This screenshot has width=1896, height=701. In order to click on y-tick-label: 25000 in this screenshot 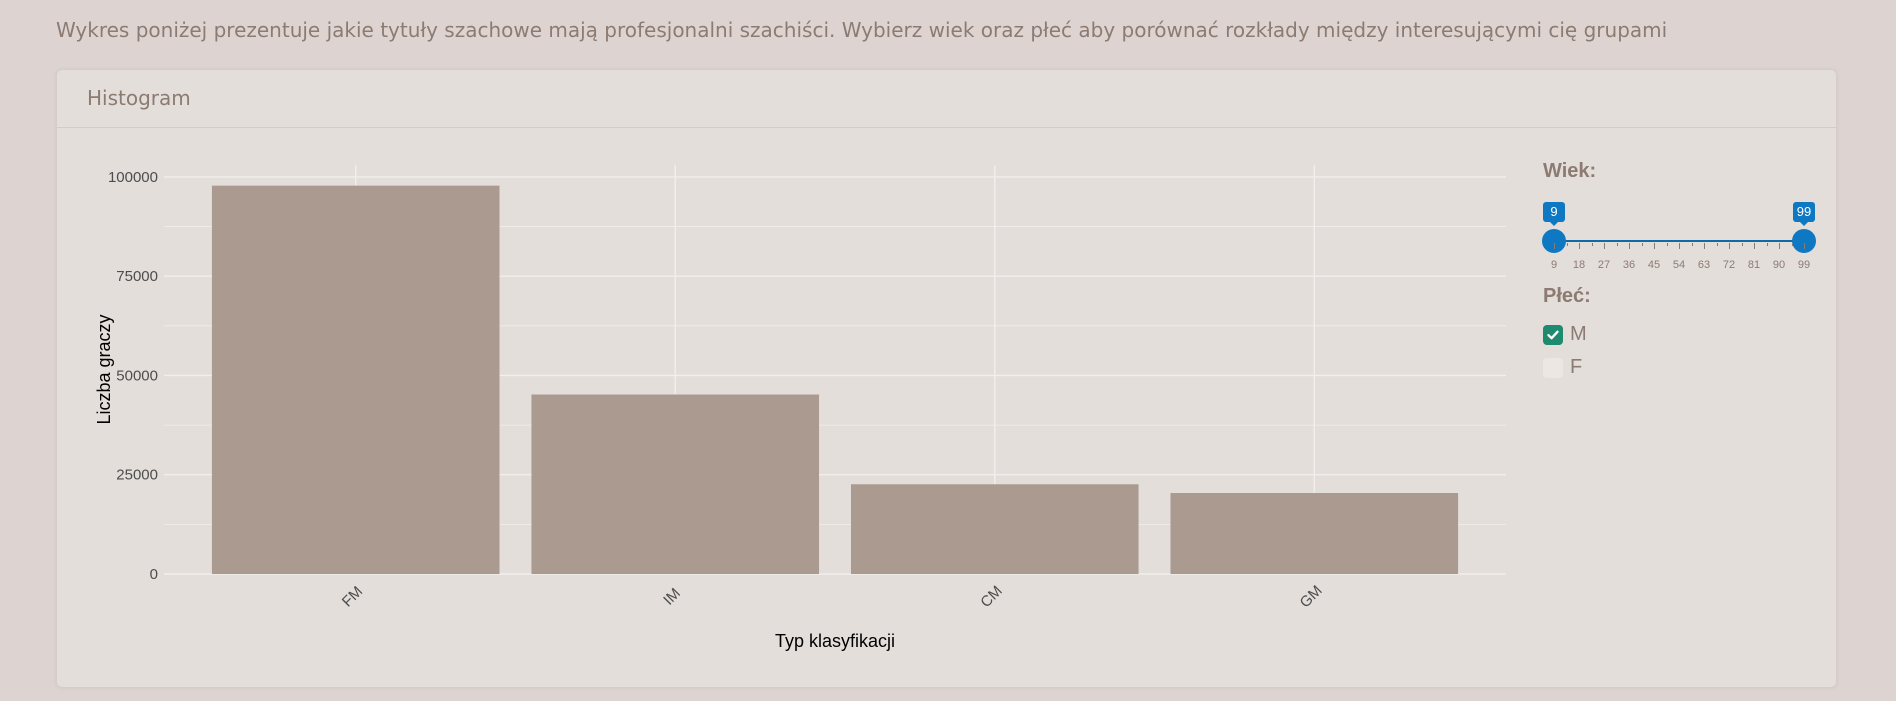, I will do `click(137, 475)`.